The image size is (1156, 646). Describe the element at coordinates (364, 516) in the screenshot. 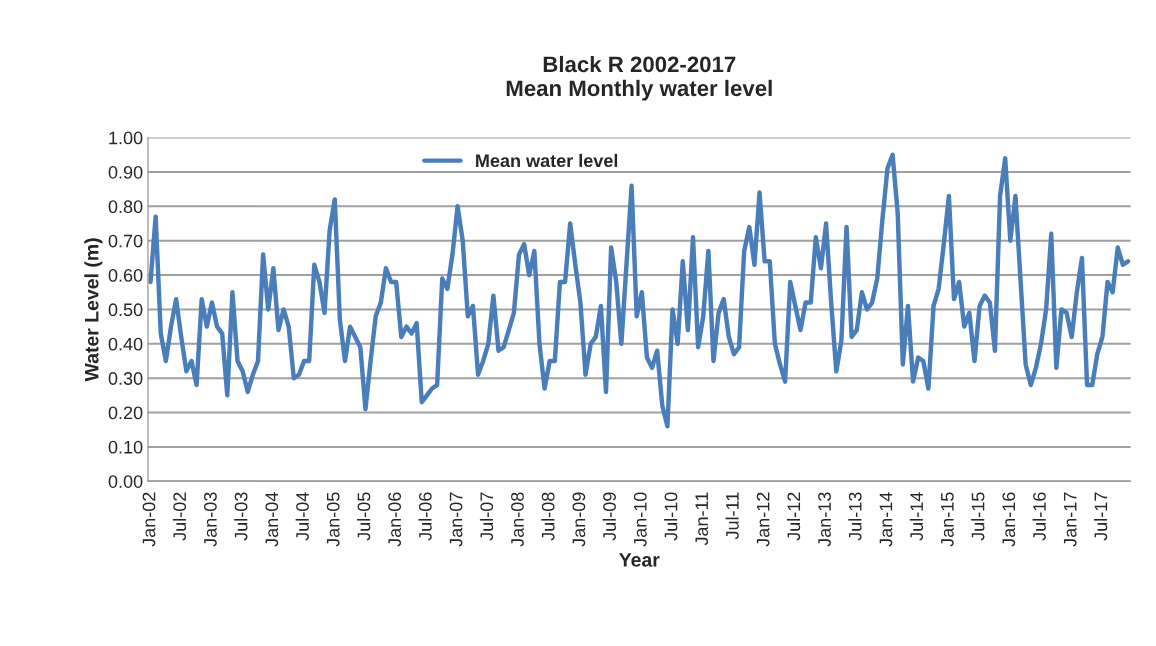

I see `x-tick-label: Jul-05` at that location.